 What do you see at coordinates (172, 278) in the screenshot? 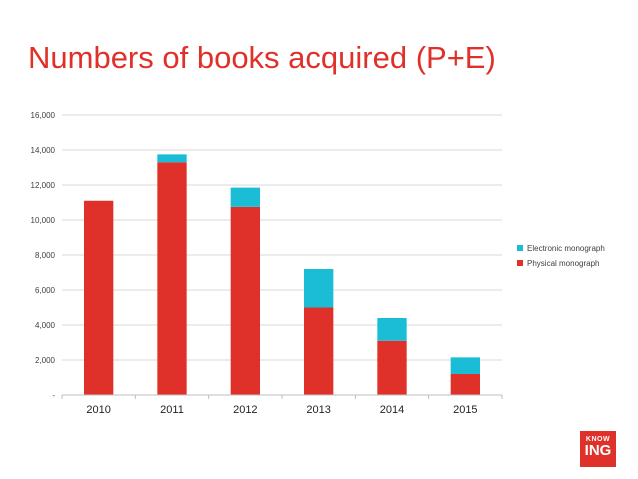
I see `bar-physical-2011` at bounding box center [172, 278].